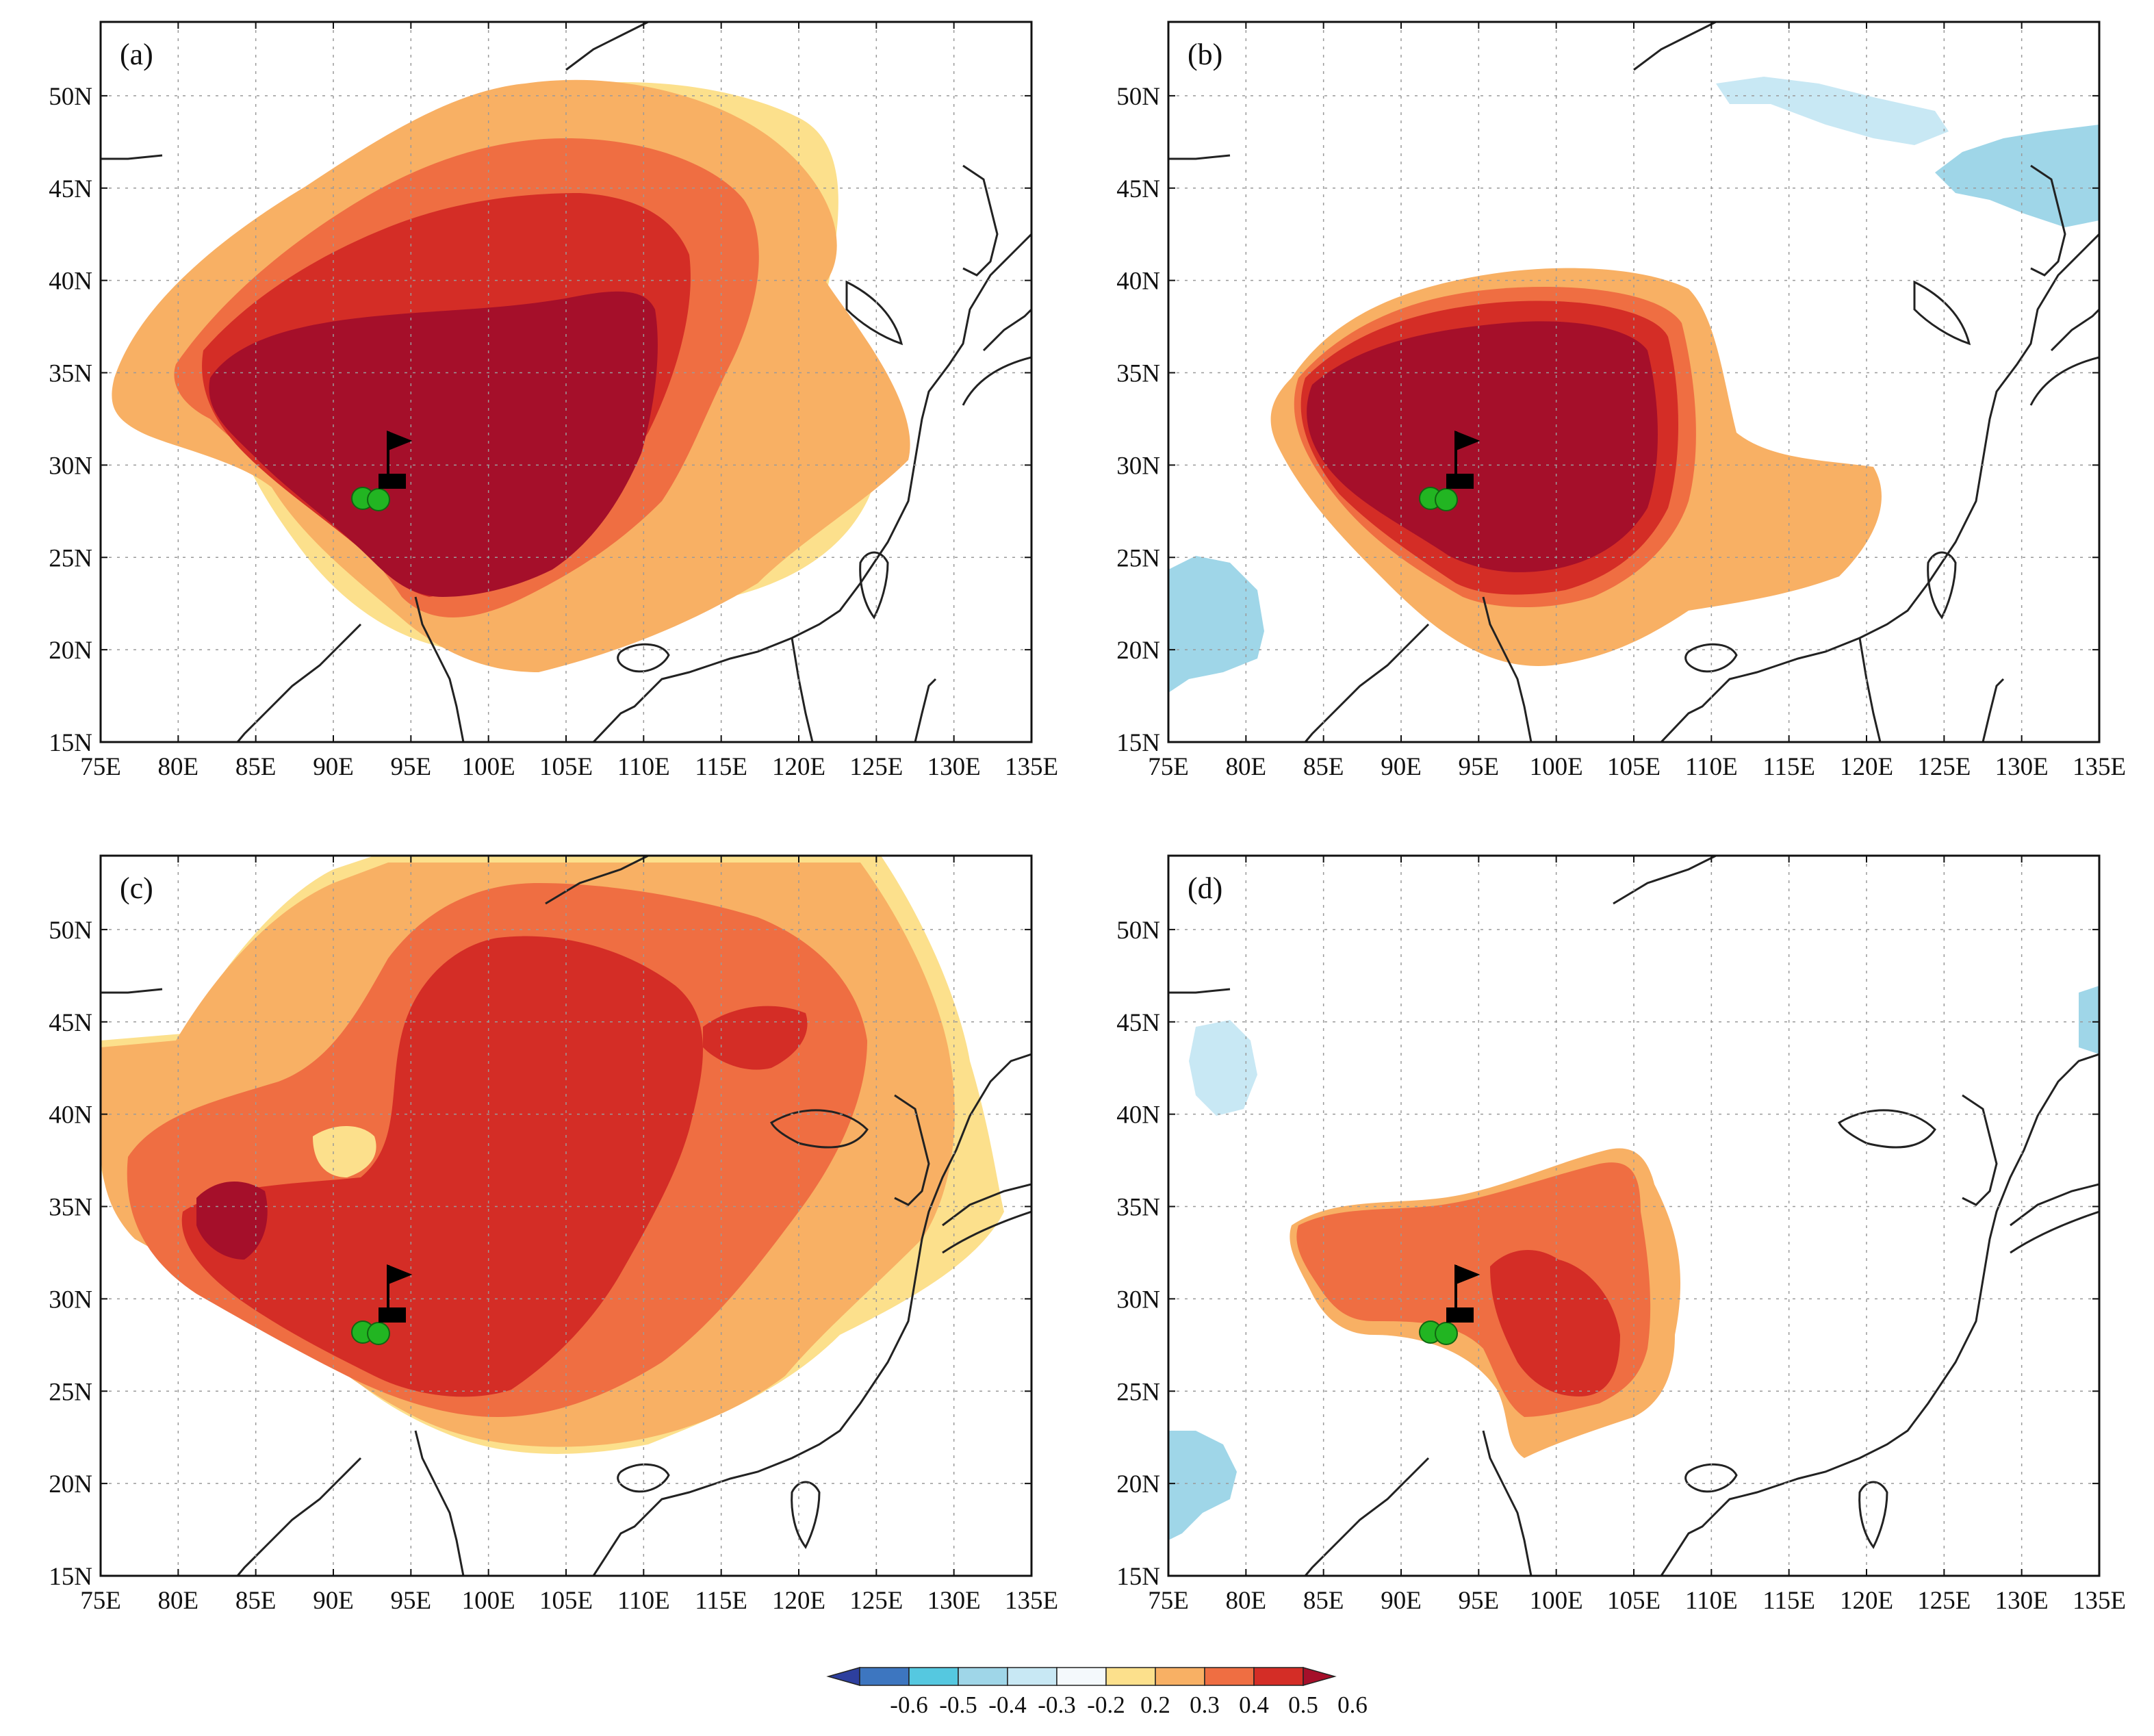 The width and height of the screenshot is (2154, 1736). I want to click on panel-d-coast-mainland, so click(1879, 1314).